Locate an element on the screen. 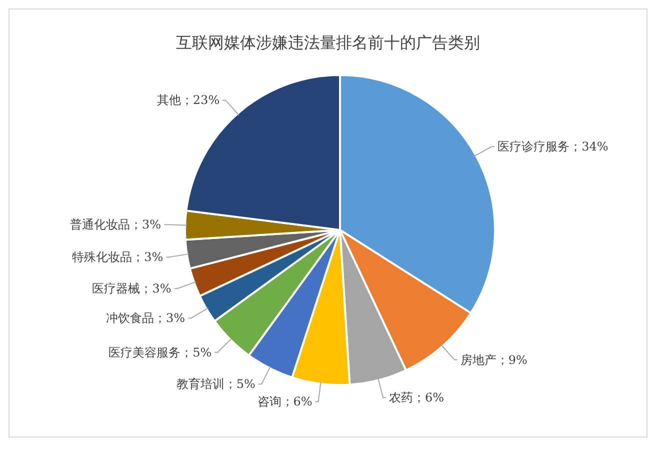 This screenshot has width=658, height=450. slice-label: 房地产；9% is located at coordinates (494, 359).